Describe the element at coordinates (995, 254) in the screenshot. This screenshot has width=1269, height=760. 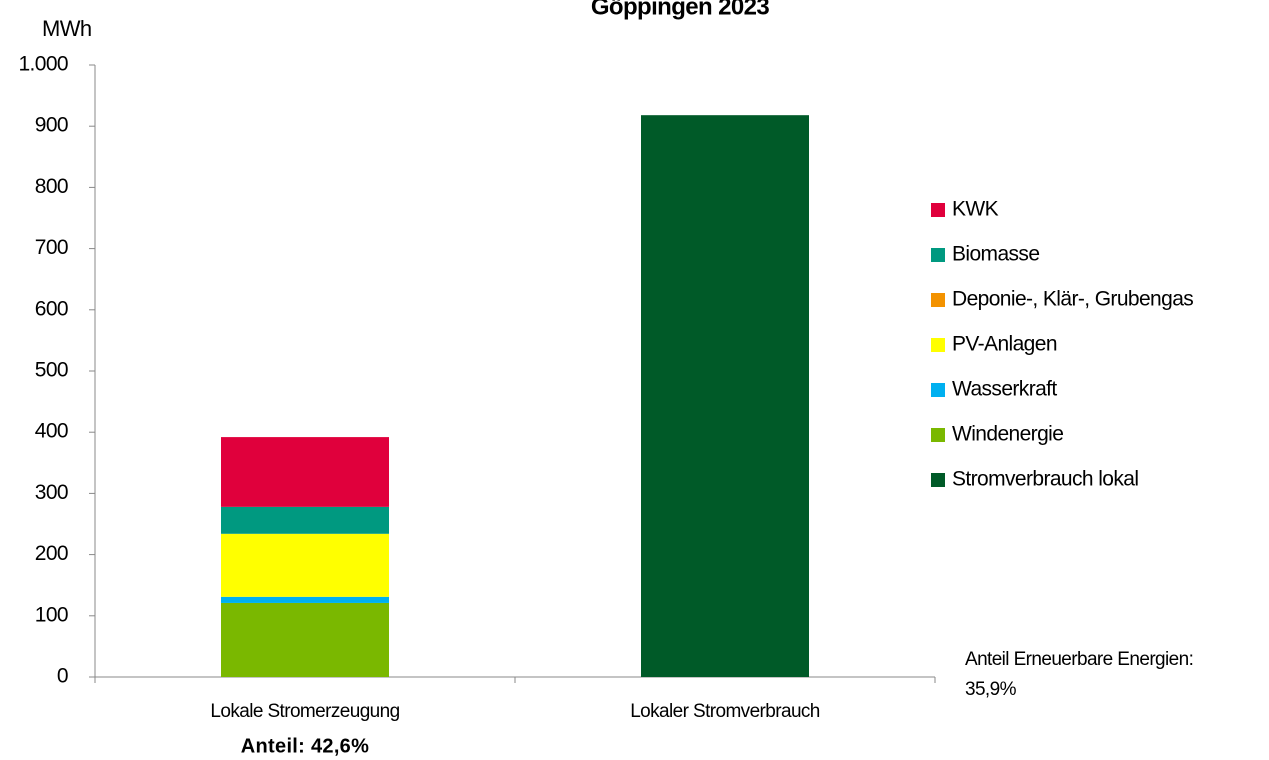
I see `legend-label: Biomasse` at that location.